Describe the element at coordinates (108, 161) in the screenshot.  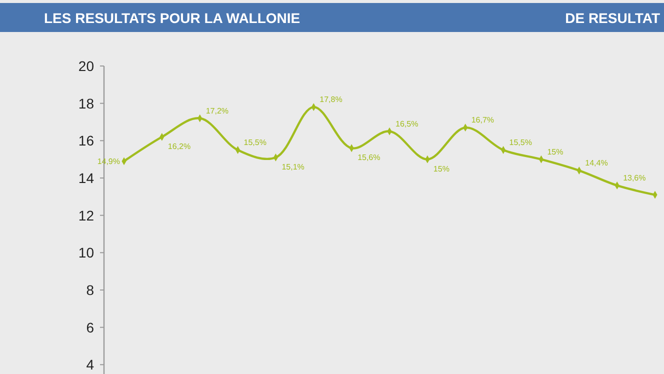
I see `text: 14,9%` at that location.